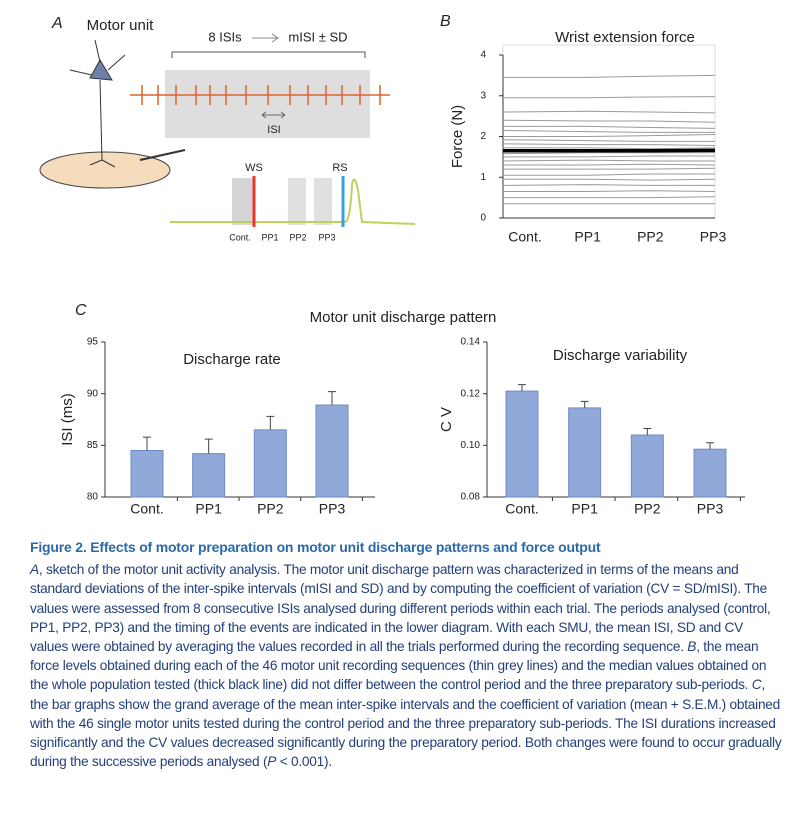 The image size is (789, 830). What do you see at coordinates (57, 23) in the screenshot?
I see `panel-label: A` at bounding box center [57, 23].